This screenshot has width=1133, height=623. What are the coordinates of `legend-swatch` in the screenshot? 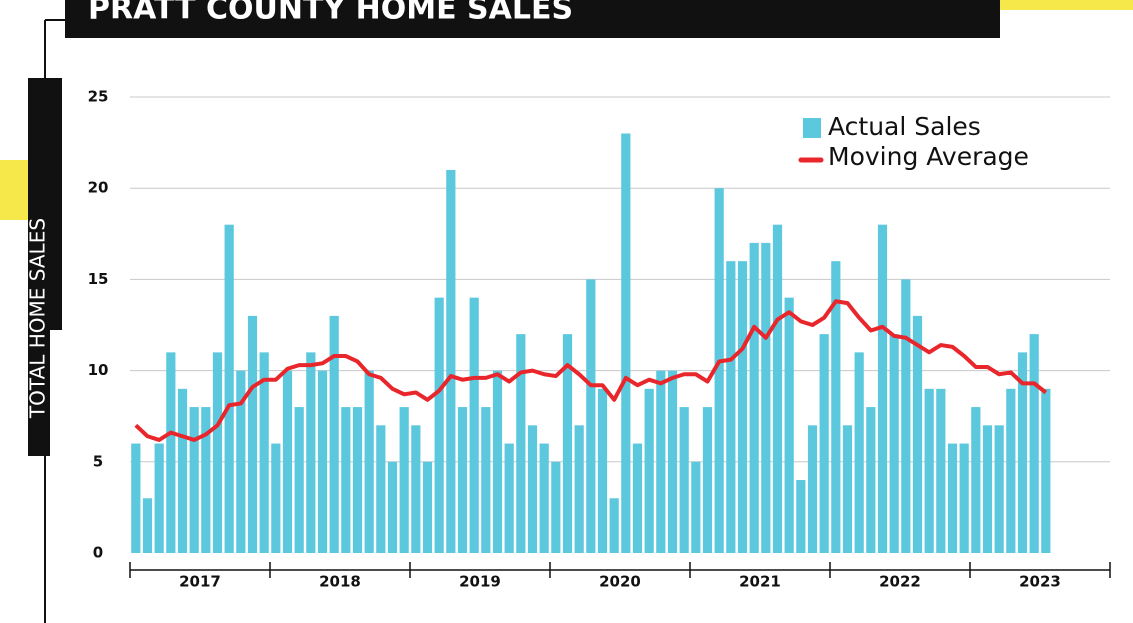 It's located at (812, 128).